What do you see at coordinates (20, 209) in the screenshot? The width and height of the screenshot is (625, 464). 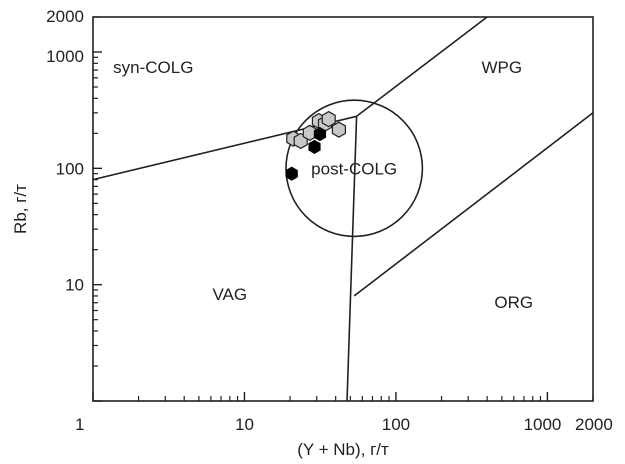 I see `y-axis-label: Rb, г/т` at bounding box center [20, 209].